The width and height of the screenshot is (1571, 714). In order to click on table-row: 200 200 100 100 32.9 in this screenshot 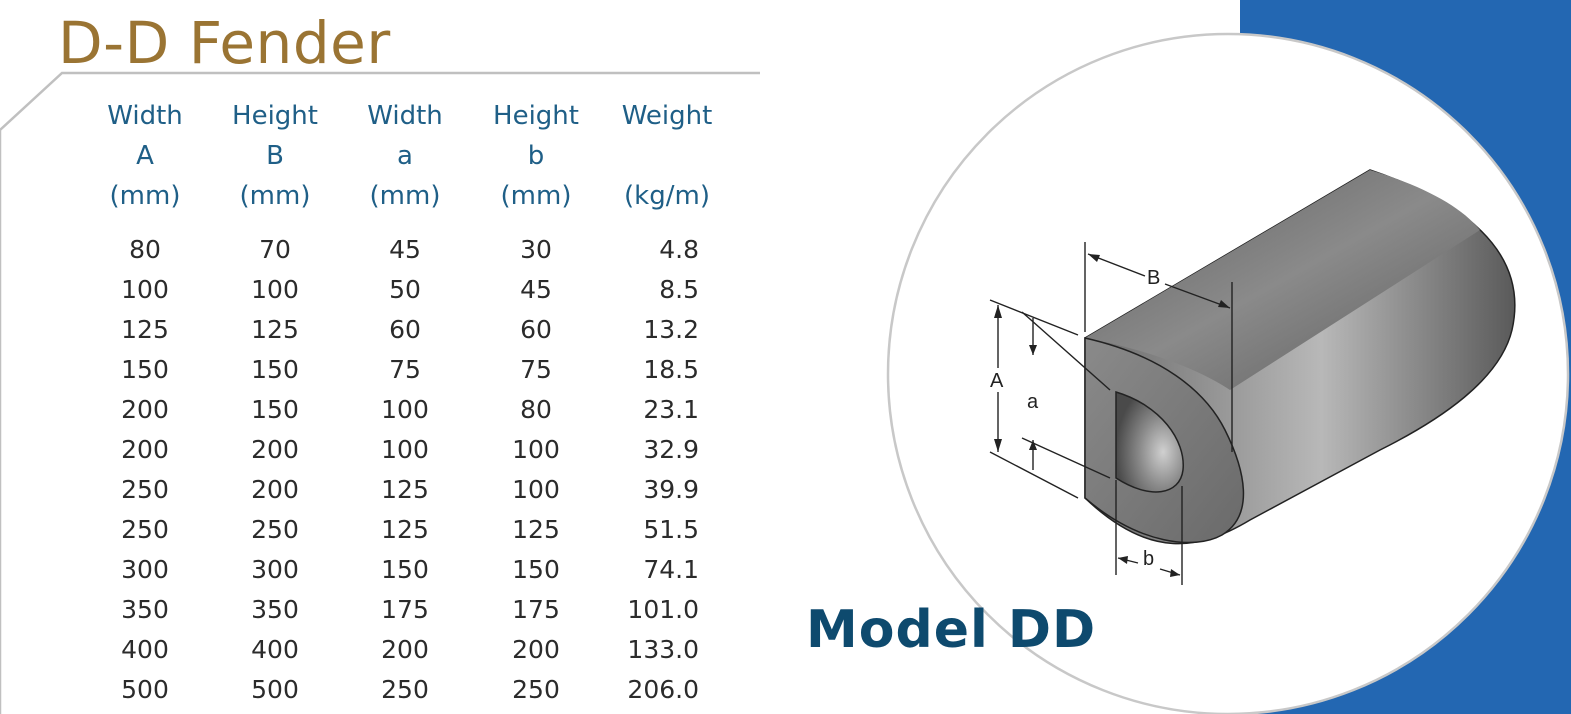, I will do `click(410, 450)`.